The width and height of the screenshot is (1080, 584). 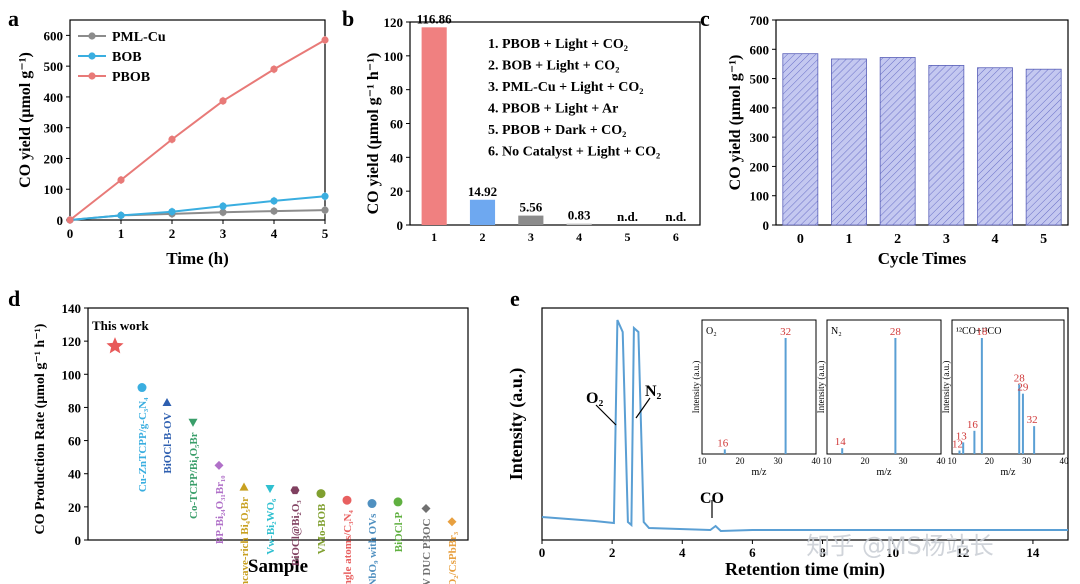 What do you see at coordinates (805, 569) in the screenshot?
I see `x-axis-title: Retention time (min)` at bounding box center [805, 569].